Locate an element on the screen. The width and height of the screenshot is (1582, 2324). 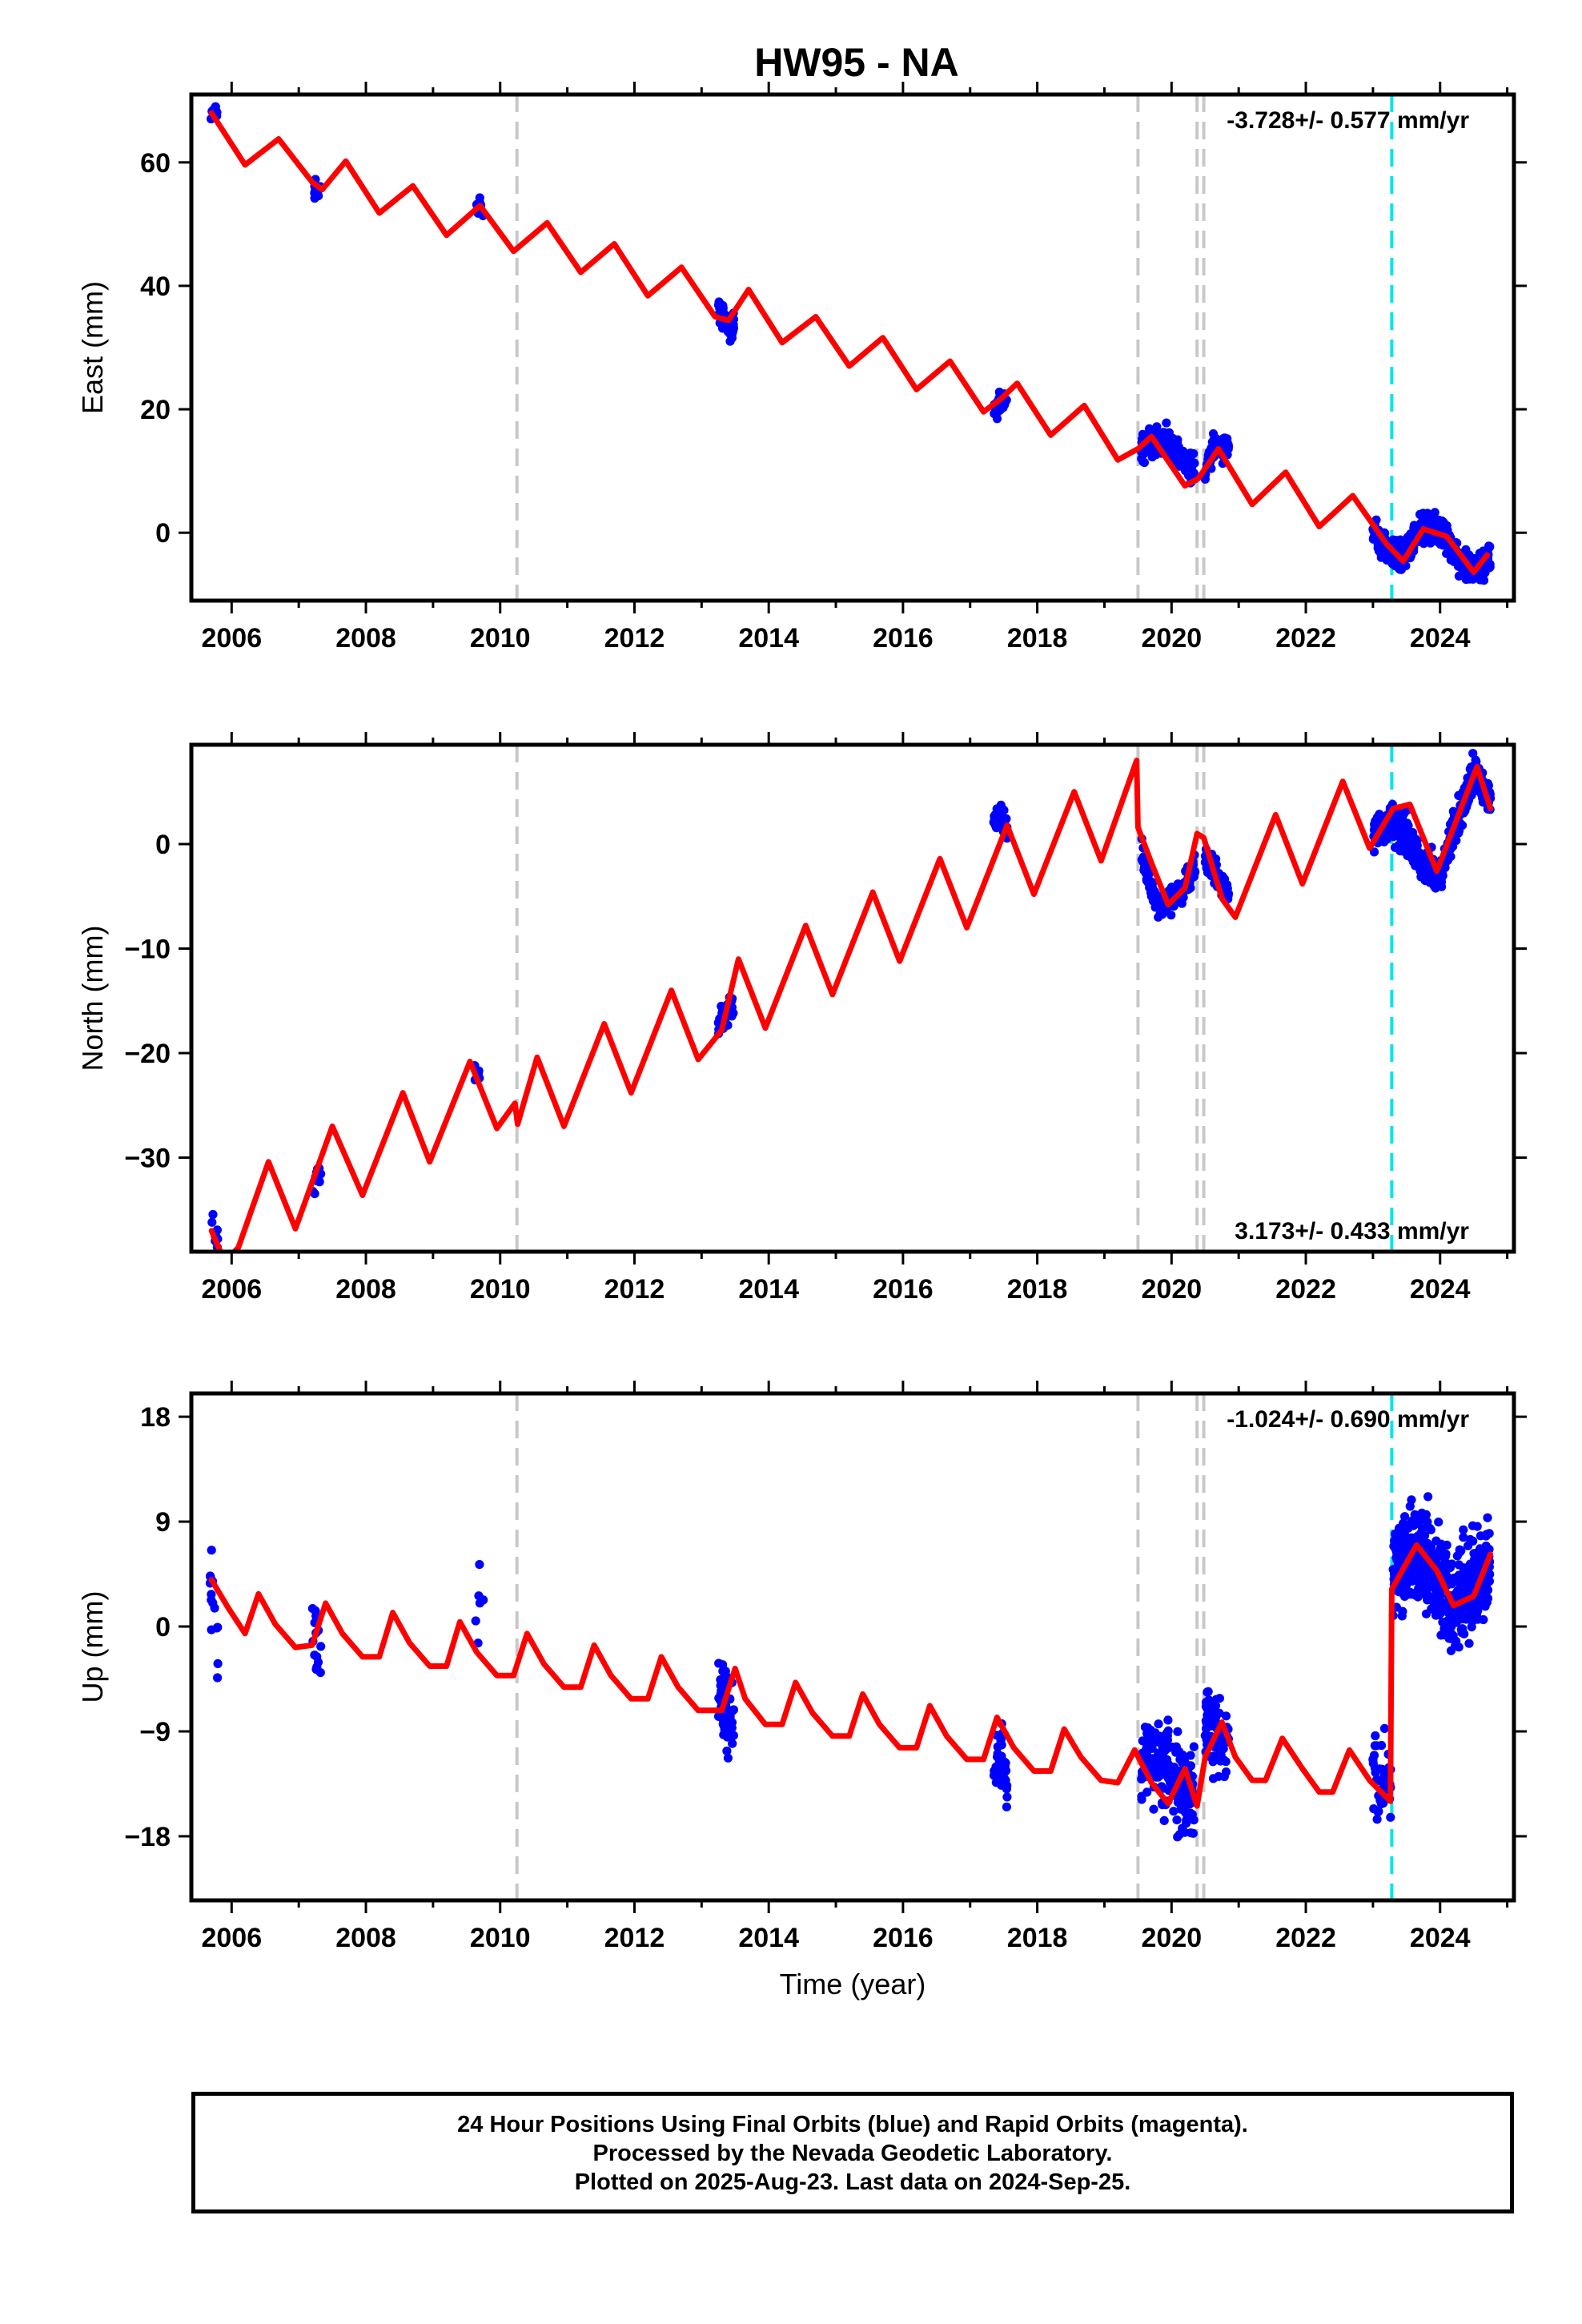
y-tick-label: 9 is located at coordinates (163, 1522).